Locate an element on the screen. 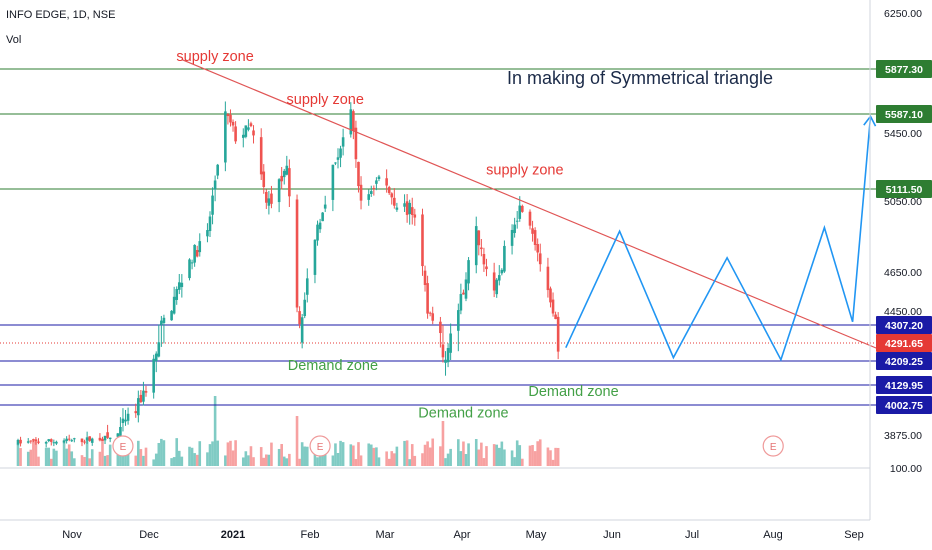  x-tick-label: Jul is located at coordinates (692, 535).